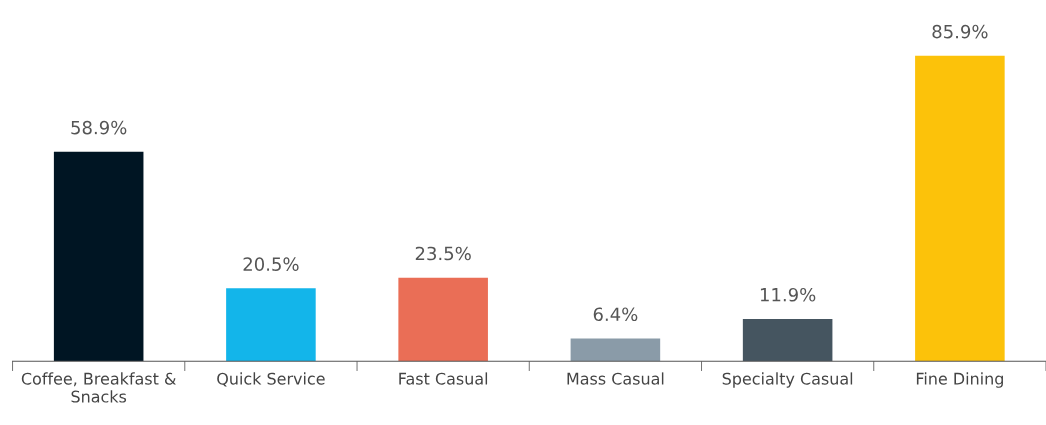 This screenshot has width=1046, height=425. What do you see at coordinates (443, 253) in the screenshot?
I see `data-label: 23.5%` at bounding box center [443, 253].